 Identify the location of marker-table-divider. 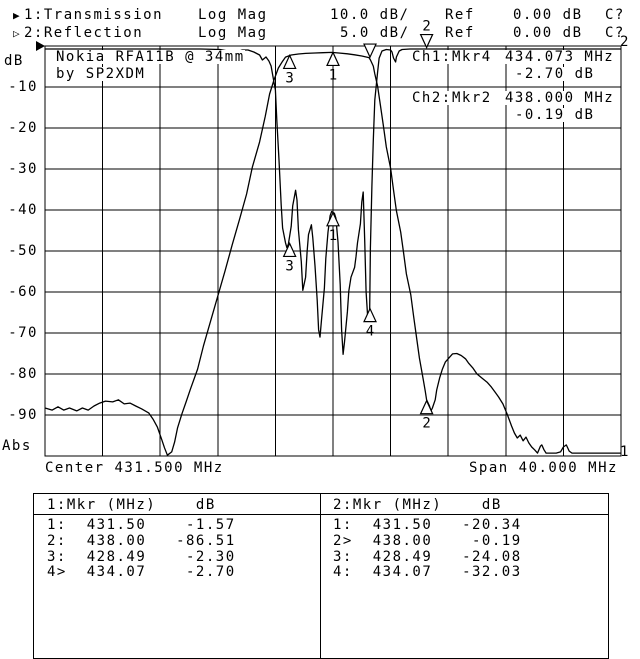
(320, 575).